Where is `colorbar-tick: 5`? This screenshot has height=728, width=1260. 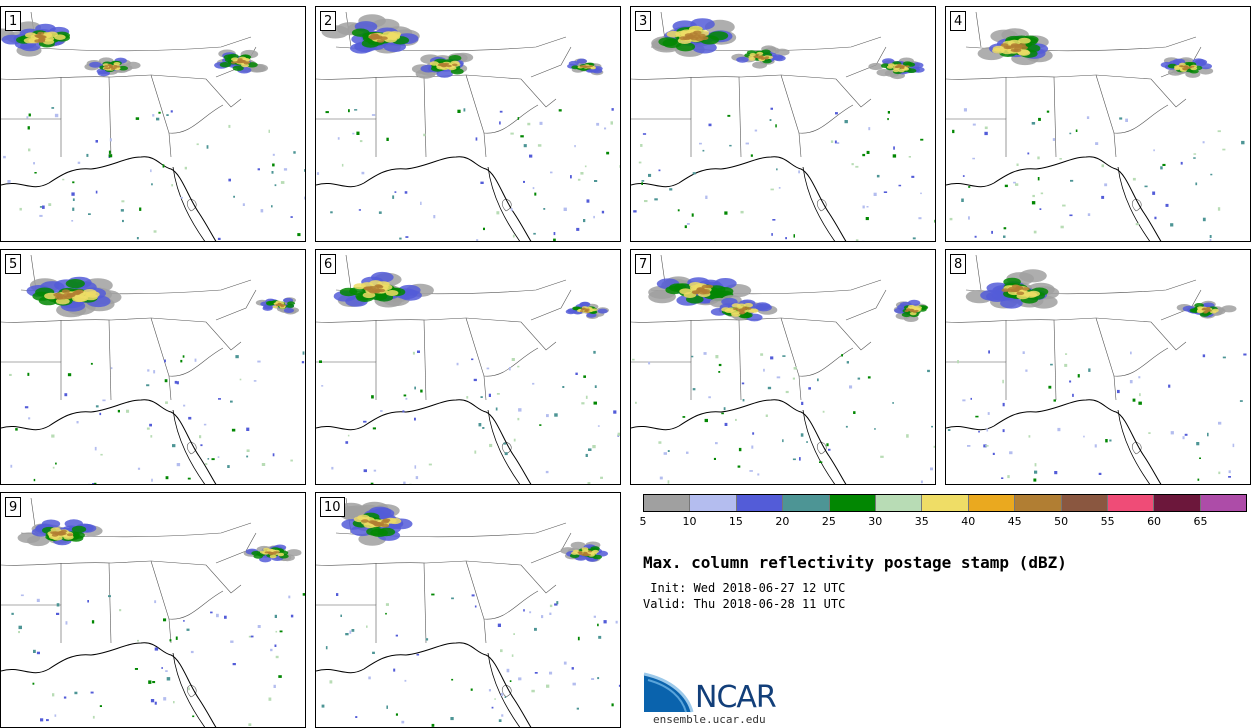 colorbar-tick: 5 is located at coordinates (643, 521).